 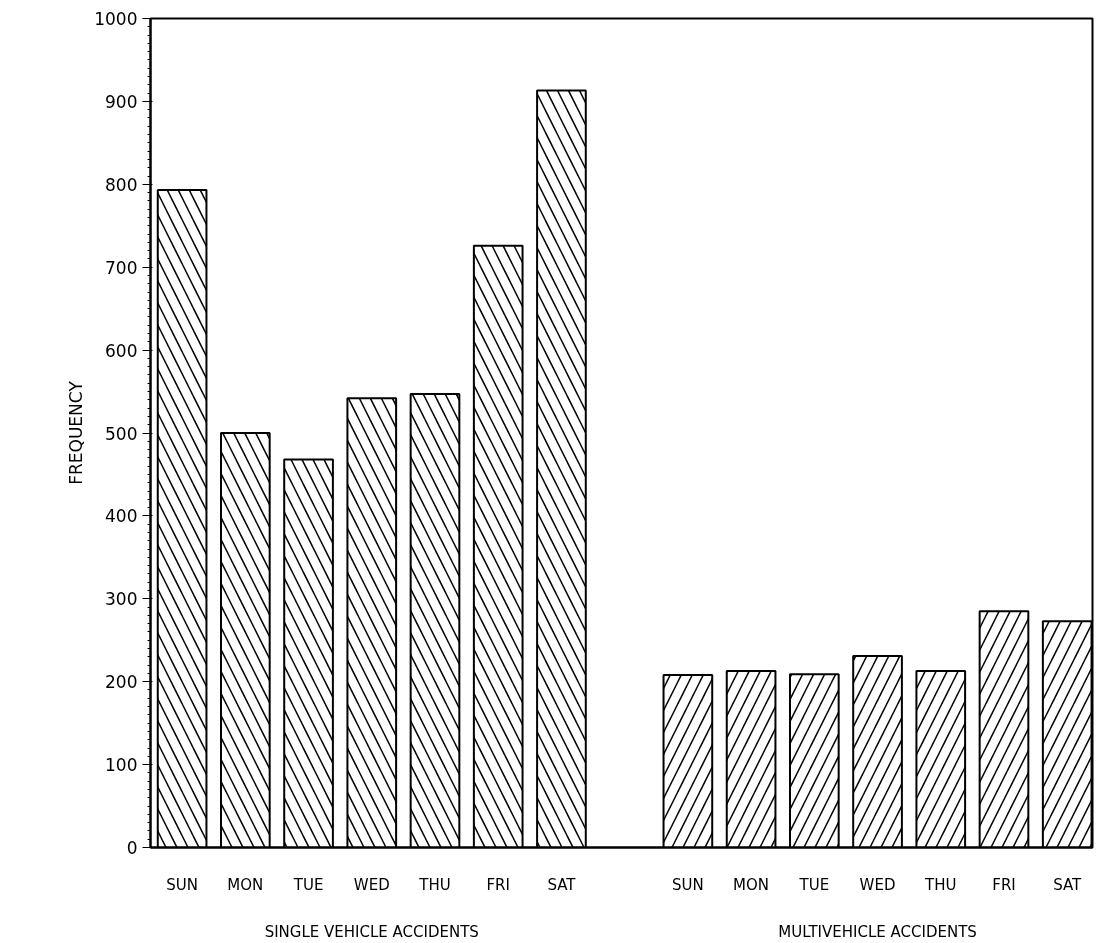 What do you see at coordinates (121, 101) in the screenshot?
I see `y-tick-label: 900` at bounding box center [121, 101].